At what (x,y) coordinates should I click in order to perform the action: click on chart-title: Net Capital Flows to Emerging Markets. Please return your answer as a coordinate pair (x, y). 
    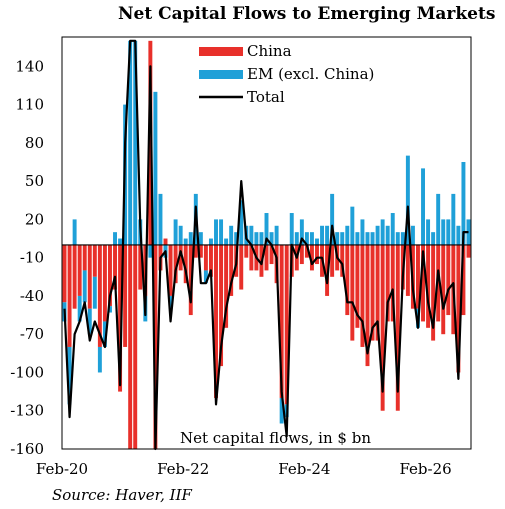
    Looking at the image, I should click on (307, 14).